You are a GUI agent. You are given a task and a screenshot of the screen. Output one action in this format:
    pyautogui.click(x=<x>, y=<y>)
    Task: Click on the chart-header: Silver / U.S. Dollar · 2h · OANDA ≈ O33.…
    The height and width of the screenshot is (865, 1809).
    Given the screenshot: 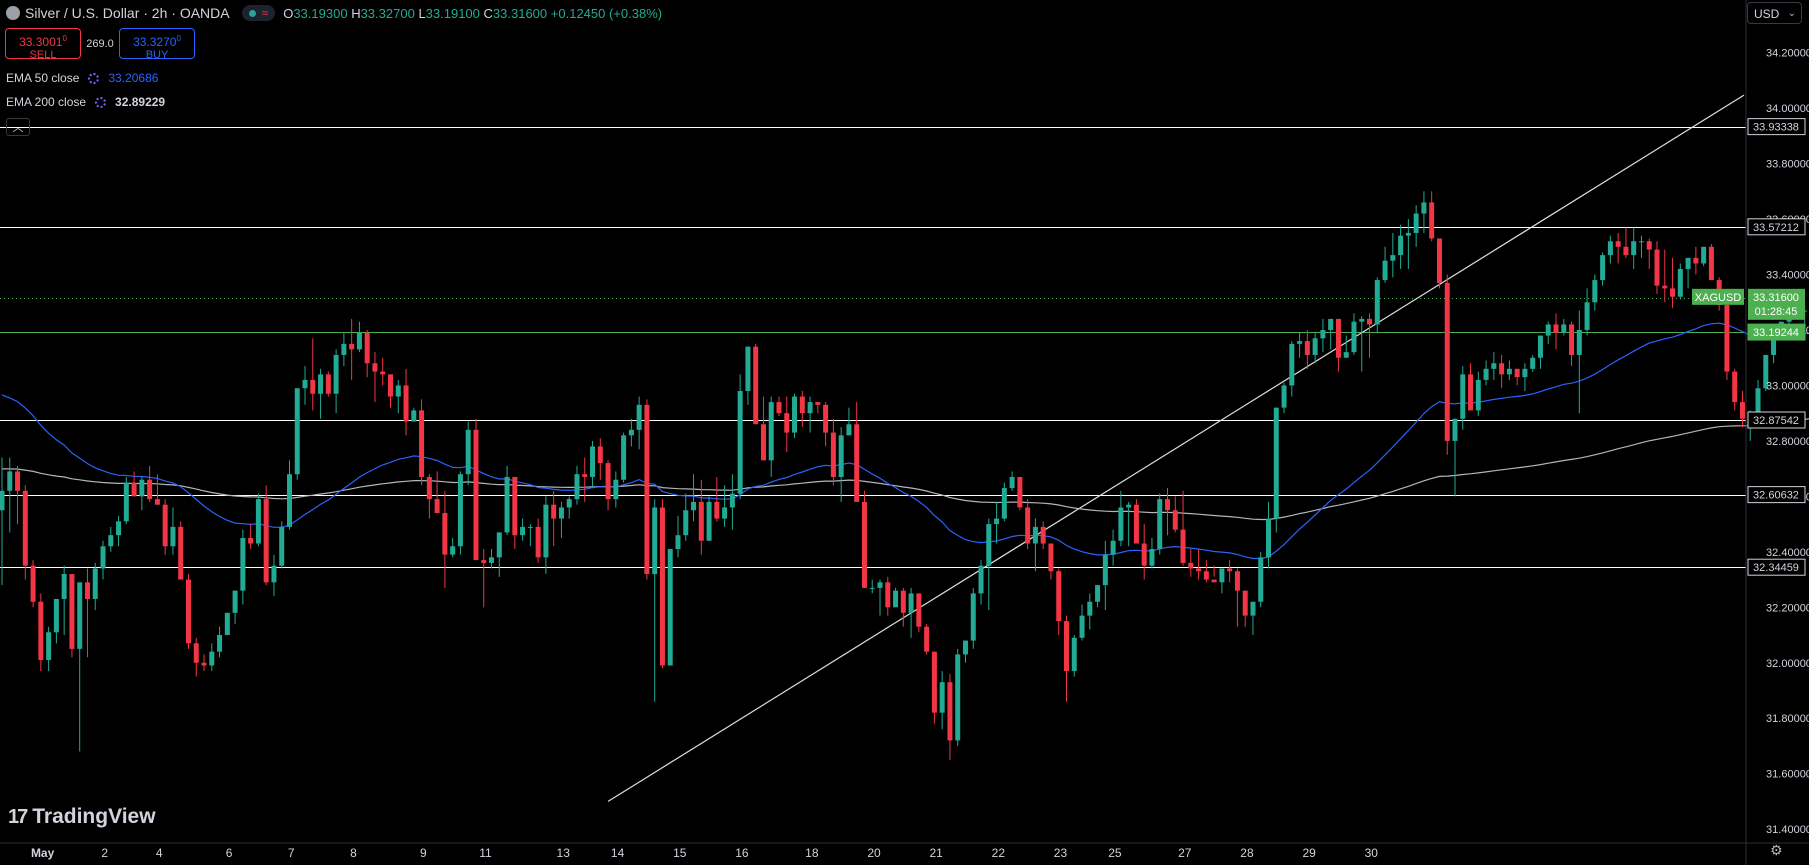 What is the action you would take?
    pyautogui.click(x=334, y=13)
    